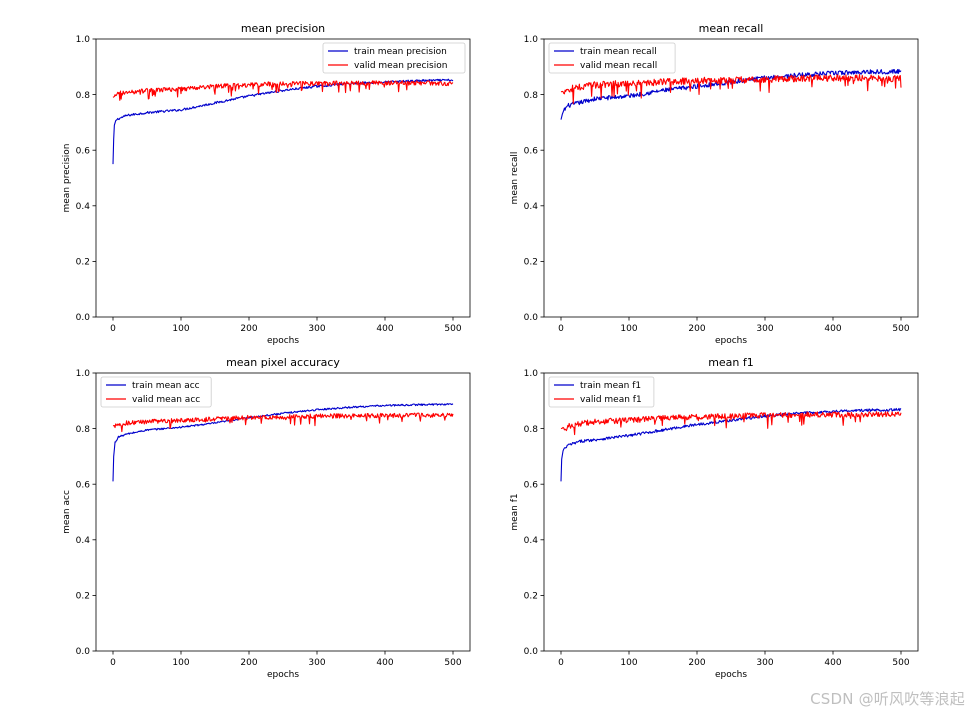 This screenshot has width=975, height=717. What do you see at coordinates (283, 90) in the screenshot?
I see `series-line-valid-mean-precision` at bounding box center [283, 90].